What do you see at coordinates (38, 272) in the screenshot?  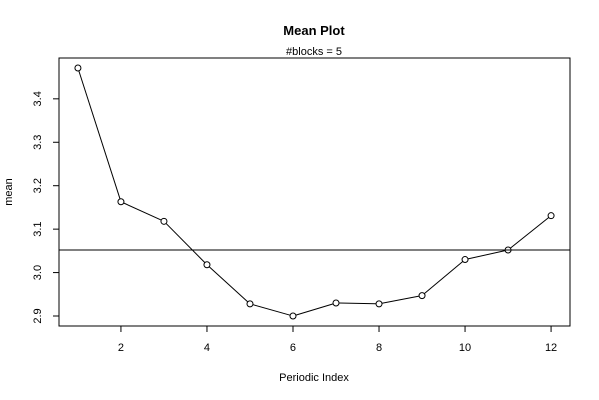 I see `y-tick-label: 3.0` at bounding box center [38, 272].